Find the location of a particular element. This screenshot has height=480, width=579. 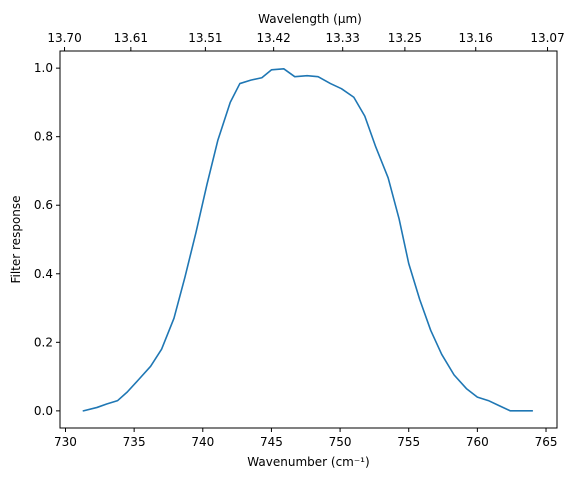

y-tick-label: 1.0 is located at coordinates (43, 68).